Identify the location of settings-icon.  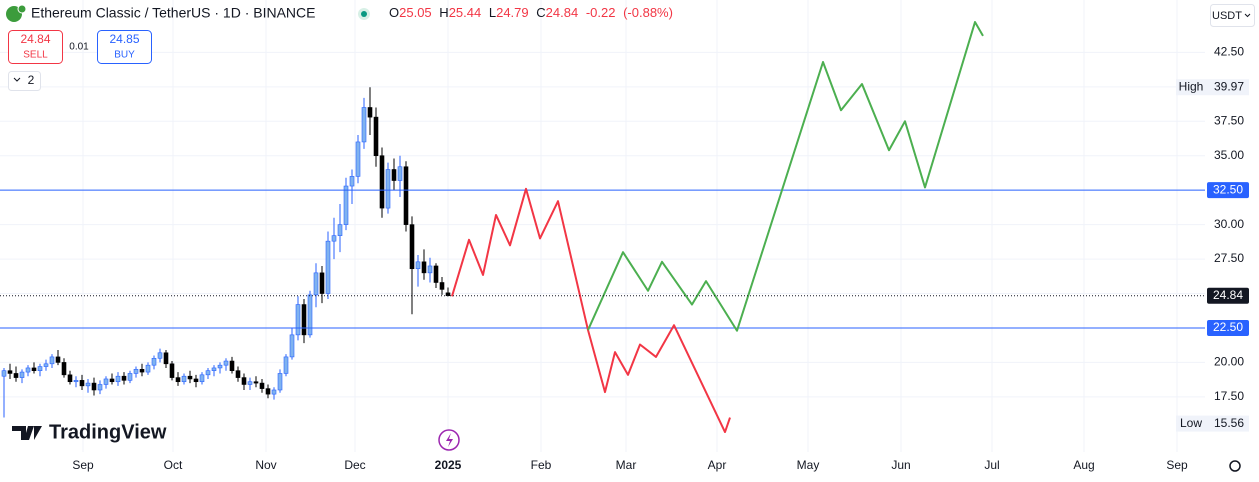
(1235, 466).